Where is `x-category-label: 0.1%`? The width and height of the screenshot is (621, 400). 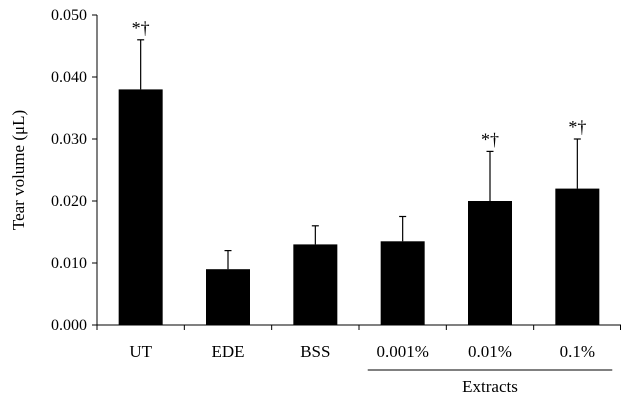
x-category-label: 0.1% is located at coordinates (577, 351).